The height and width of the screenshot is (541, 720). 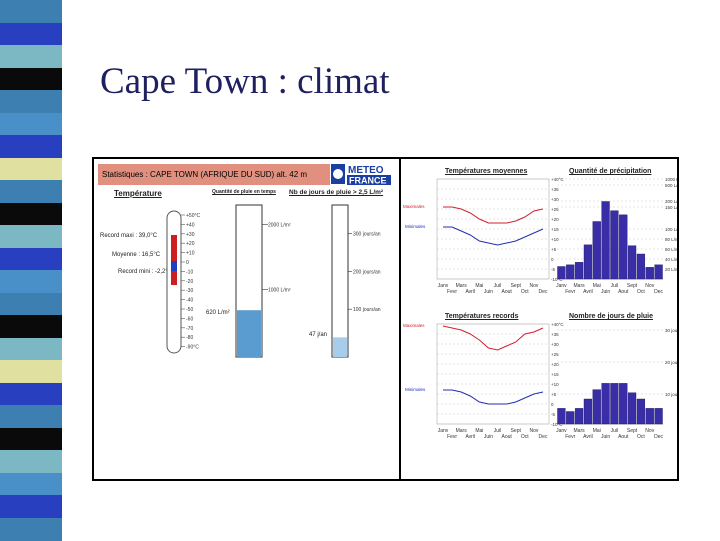 What do you see at coordinates (671, 394) in the screenshot?
I see `bar-tick-label: 10 jours` at bounding box center [671, 394].